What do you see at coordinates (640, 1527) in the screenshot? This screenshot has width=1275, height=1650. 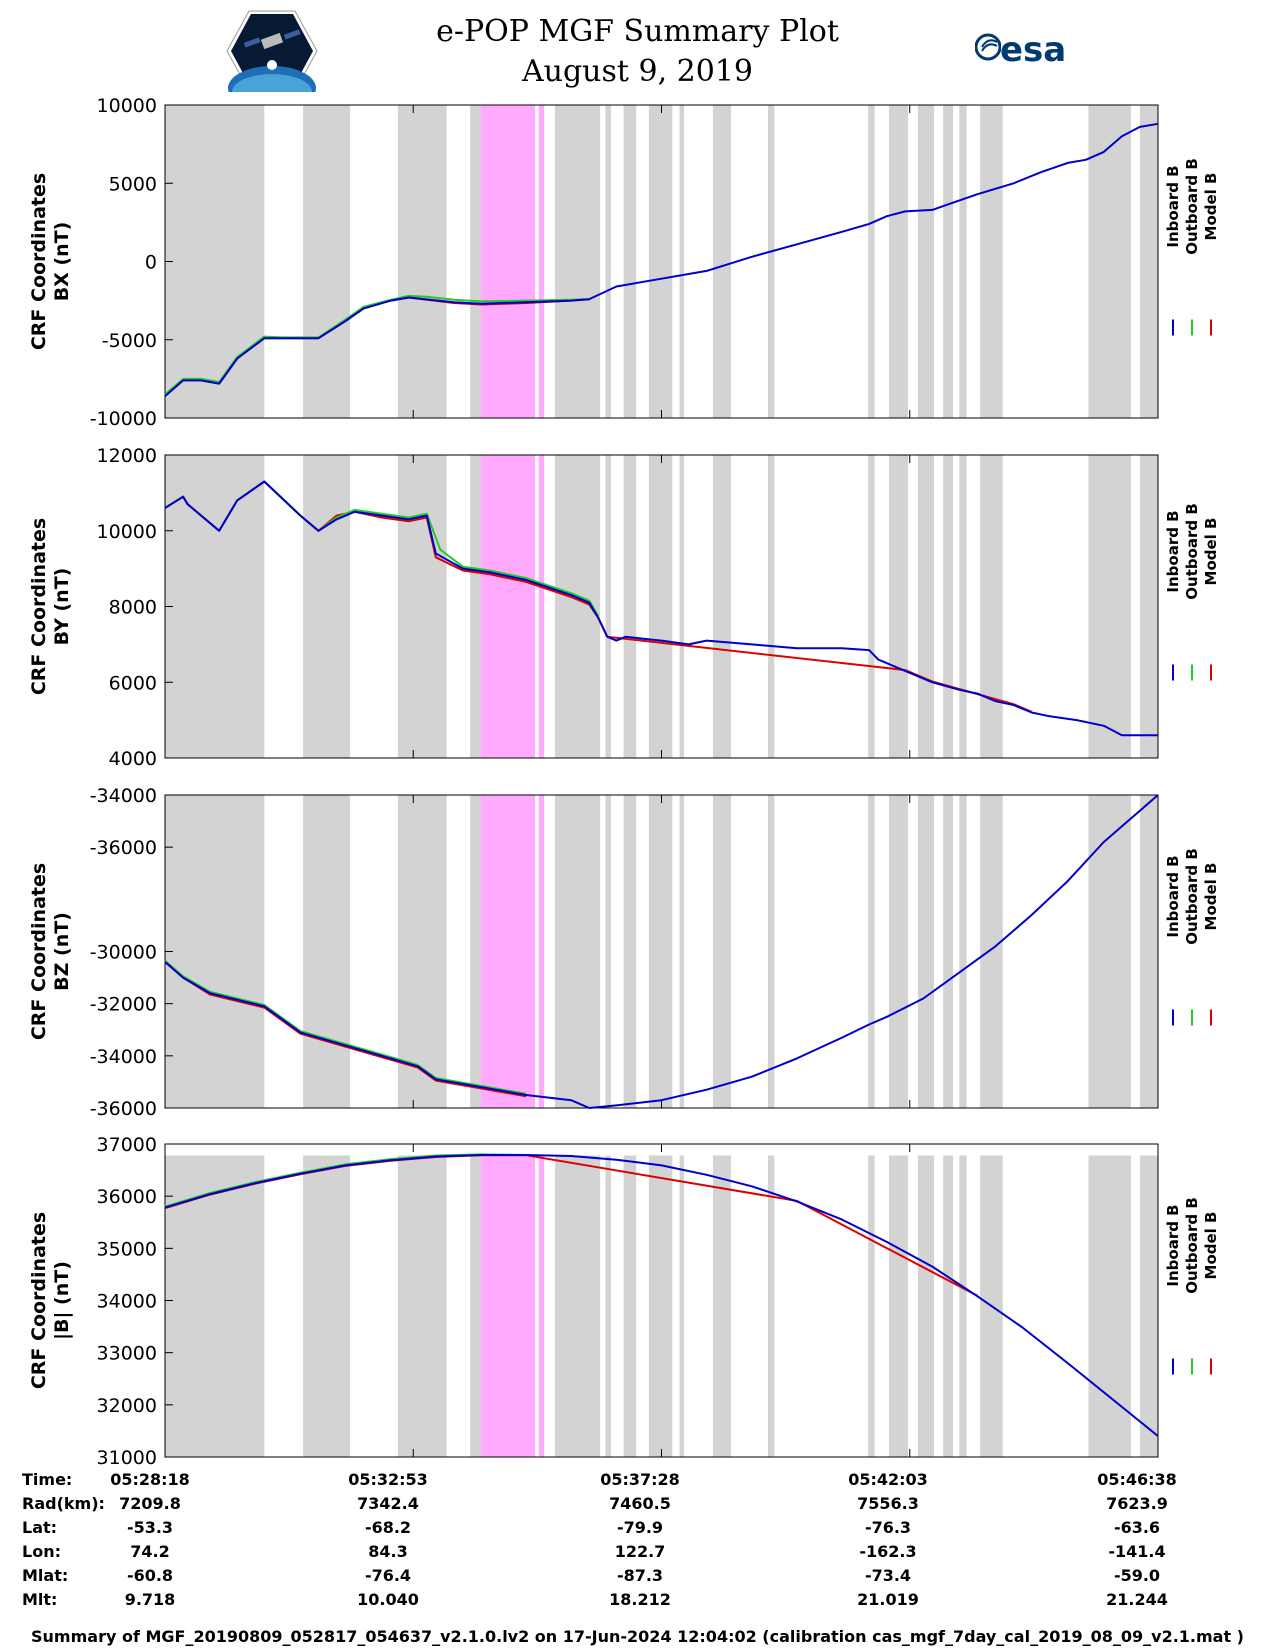 I see `info-value: -79.9` at bounding box center [640, 1527].